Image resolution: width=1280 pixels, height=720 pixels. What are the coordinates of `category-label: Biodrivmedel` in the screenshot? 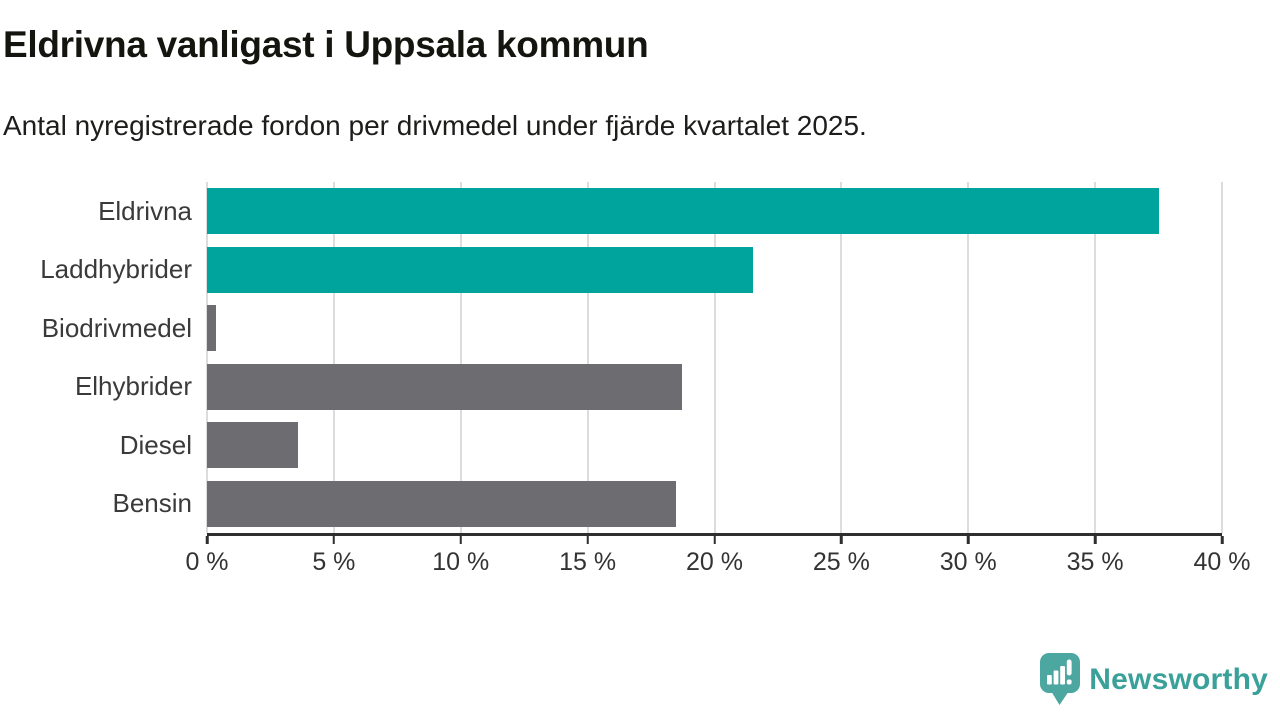 It's located at (116, 327).